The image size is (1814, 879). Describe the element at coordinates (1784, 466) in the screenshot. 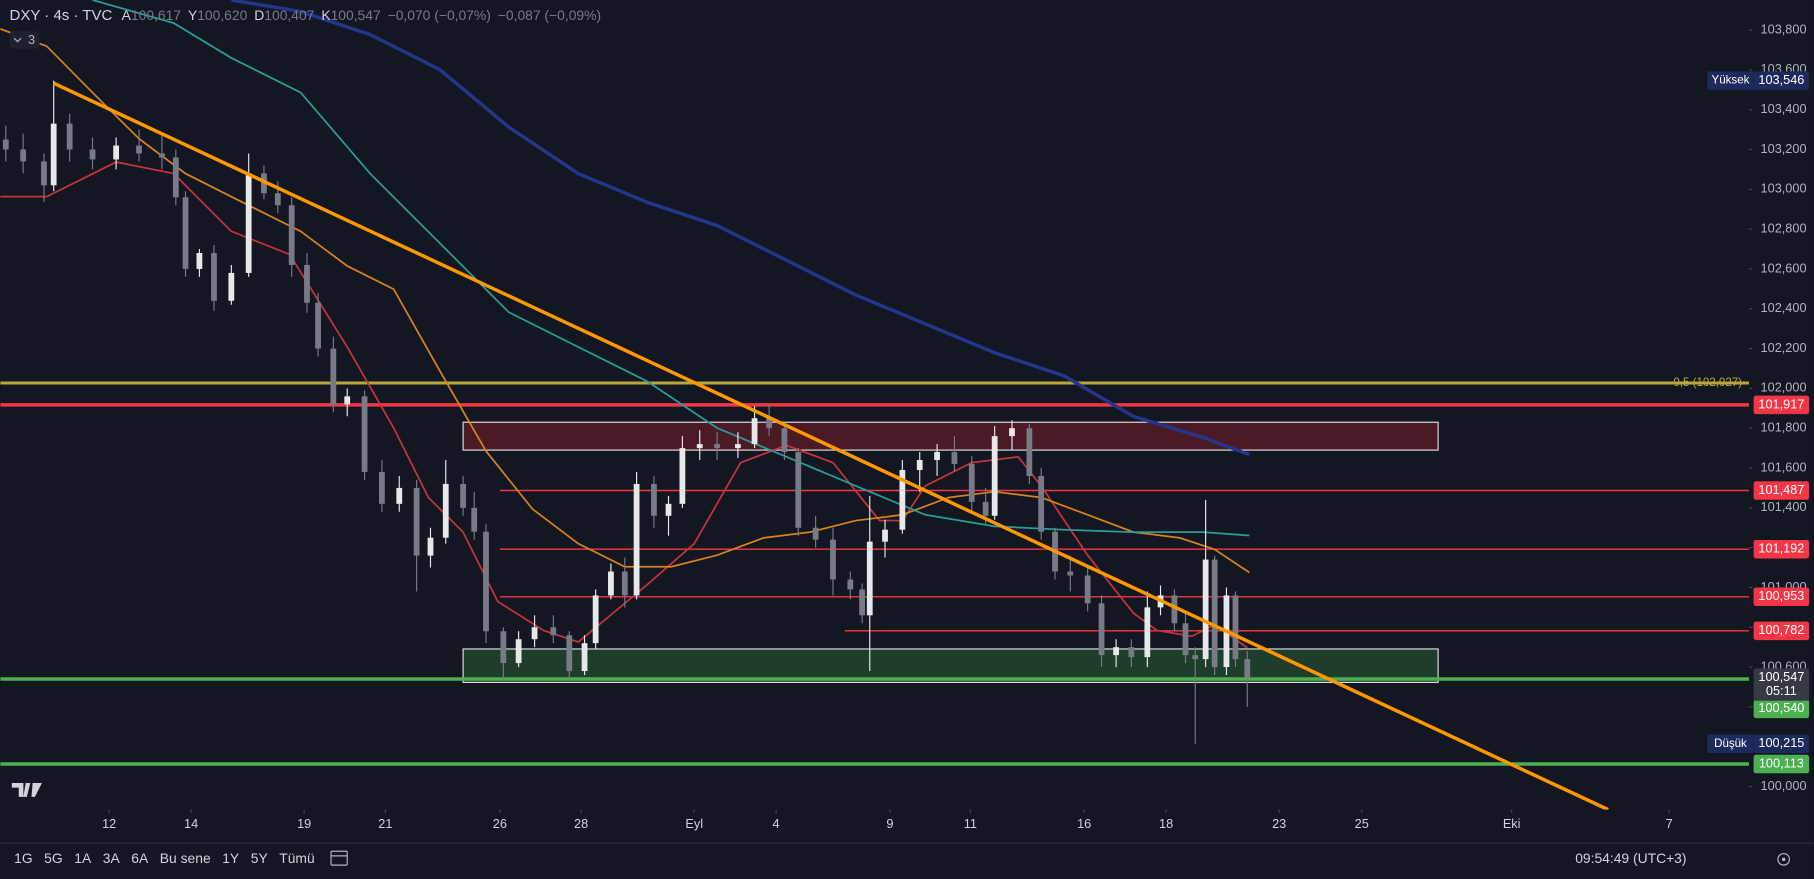

I see `y-tick-label: 101,600` at that location.